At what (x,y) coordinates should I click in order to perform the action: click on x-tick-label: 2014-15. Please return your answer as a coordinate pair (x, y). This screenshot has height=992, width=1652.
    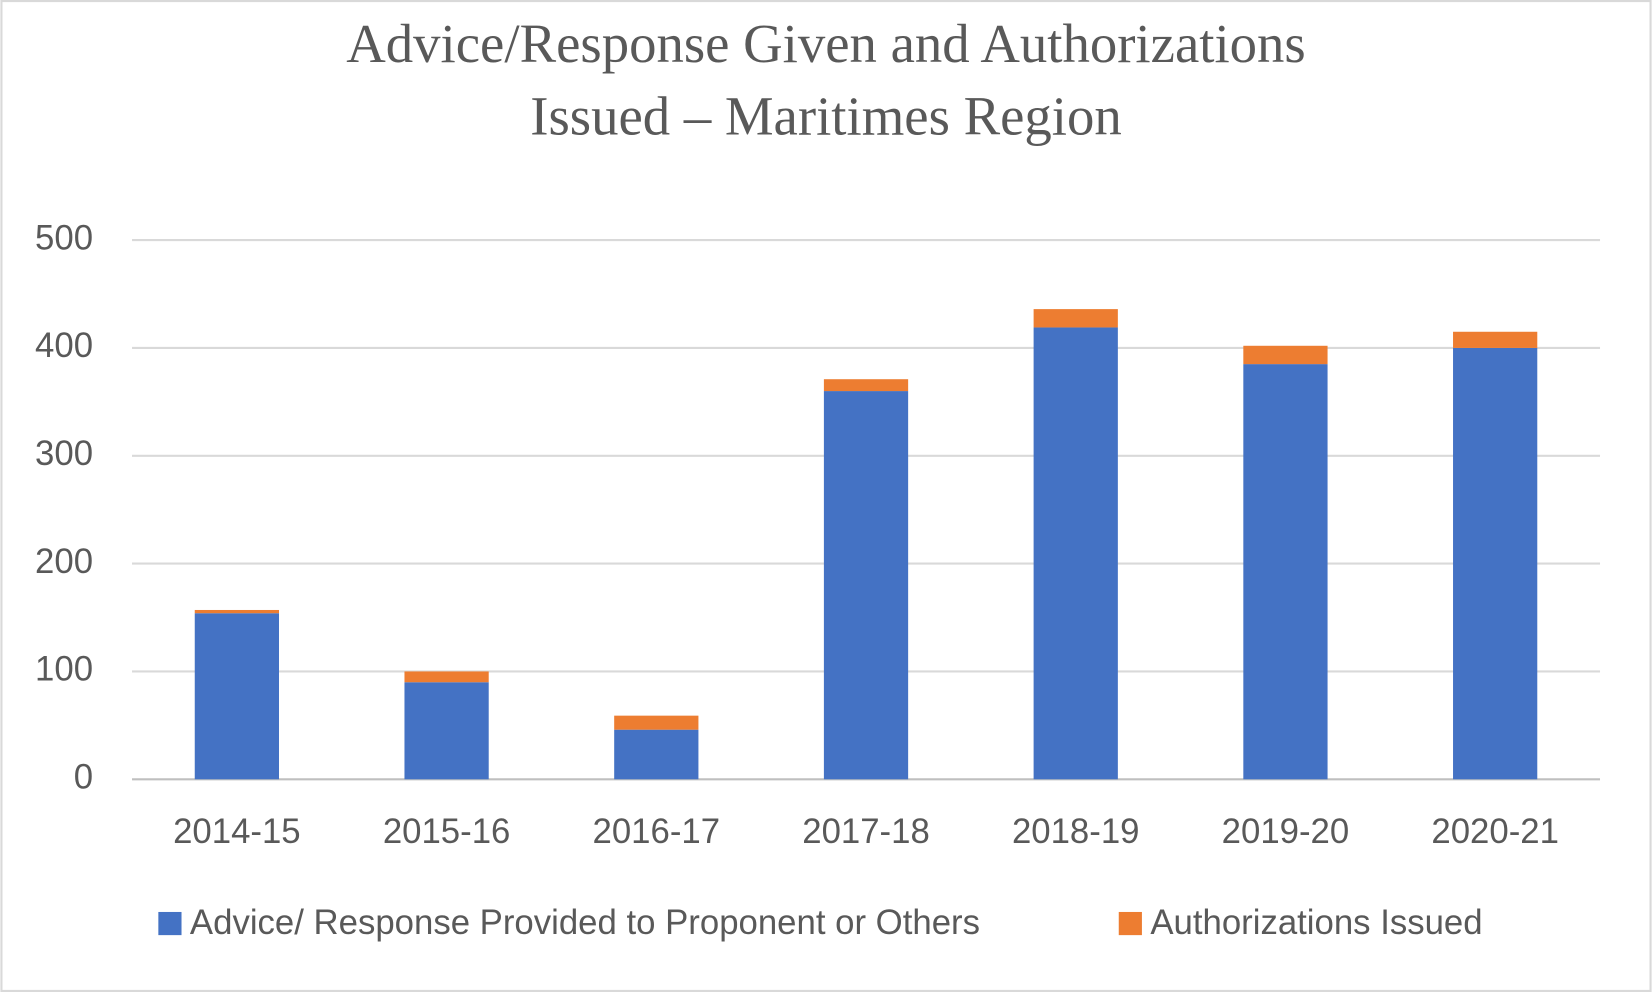
    Looking at the image, I should click on (237, 832).